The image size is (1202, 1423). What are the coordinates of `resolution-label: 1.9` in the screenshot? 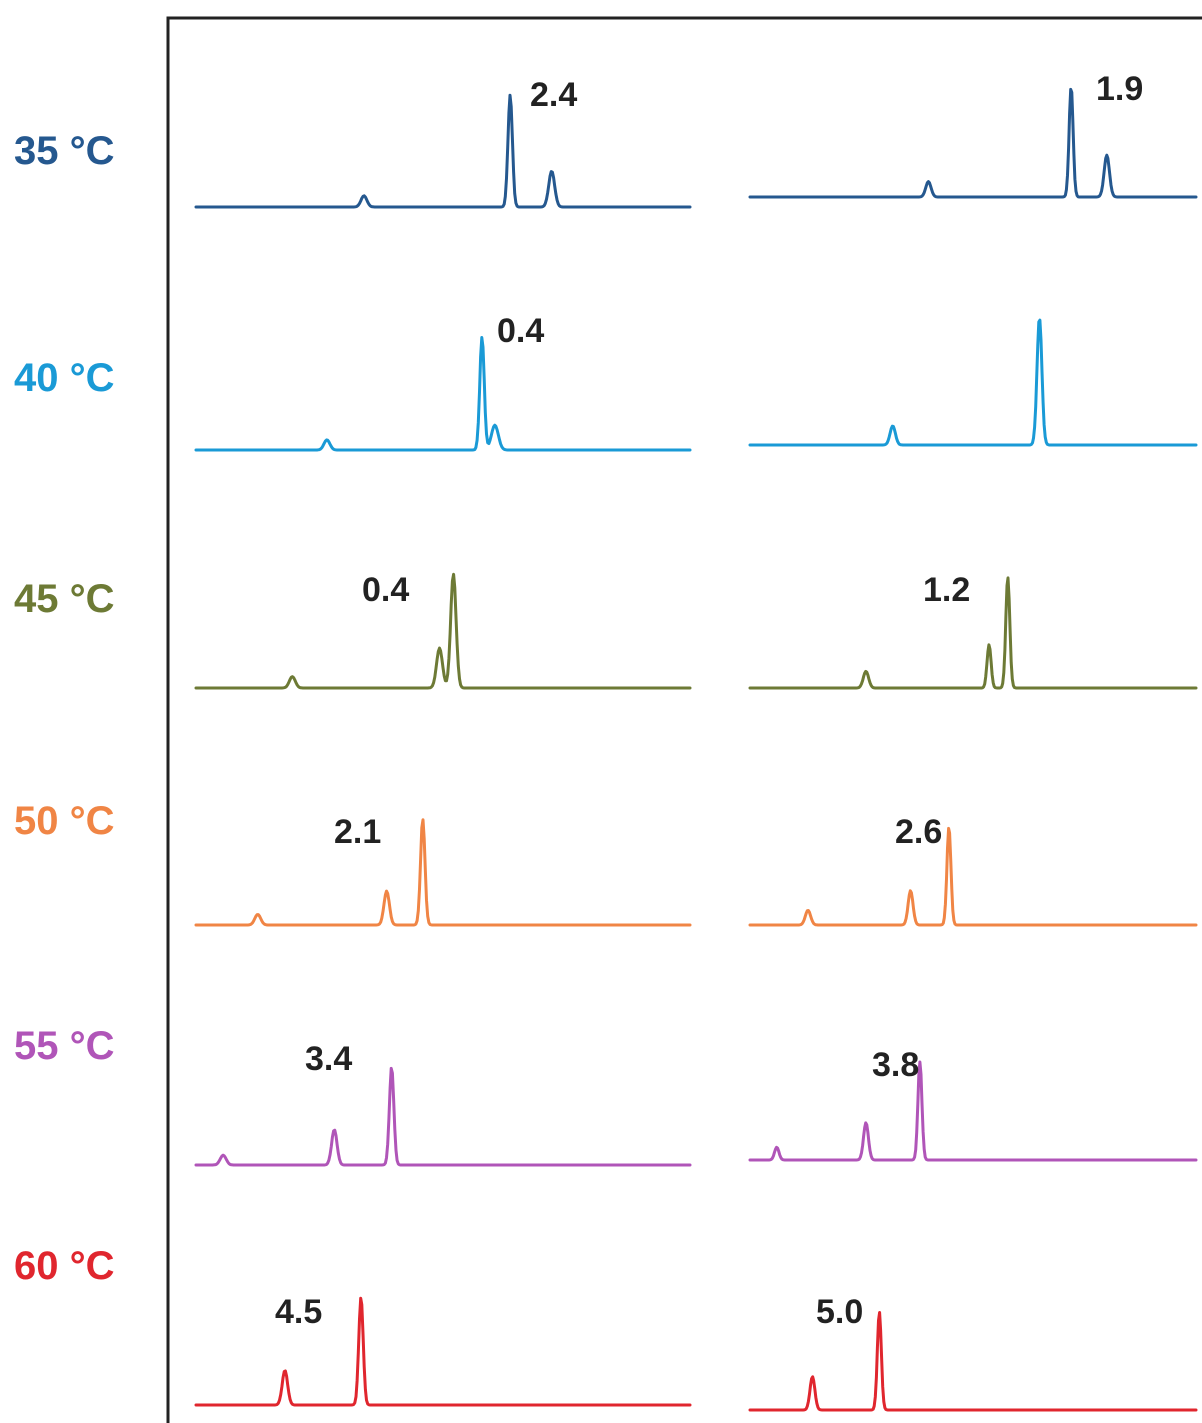 It's located at (1119, 89).